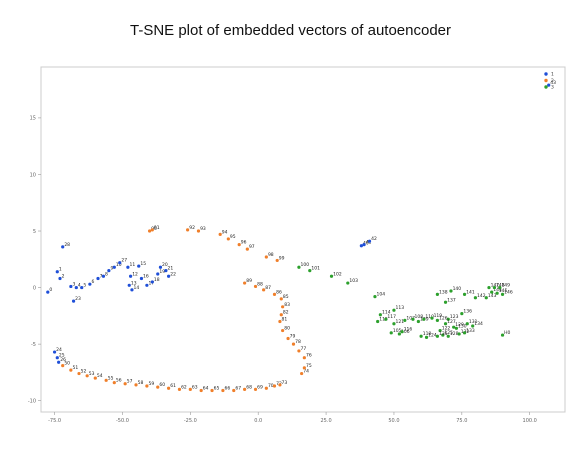 This screenshot has height=450, width=581. I want to click on point-label: 68, so click(249, 387).